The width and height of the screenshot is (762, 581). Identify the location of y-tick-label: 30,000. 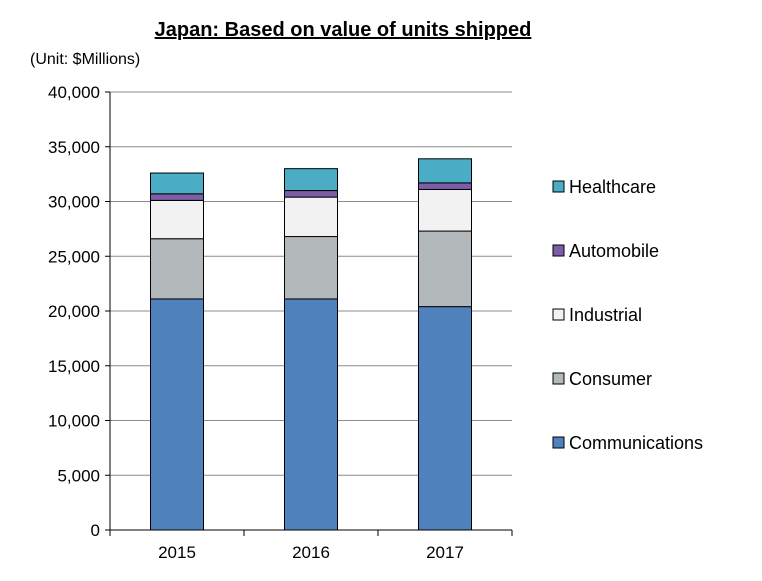
(74, 202).